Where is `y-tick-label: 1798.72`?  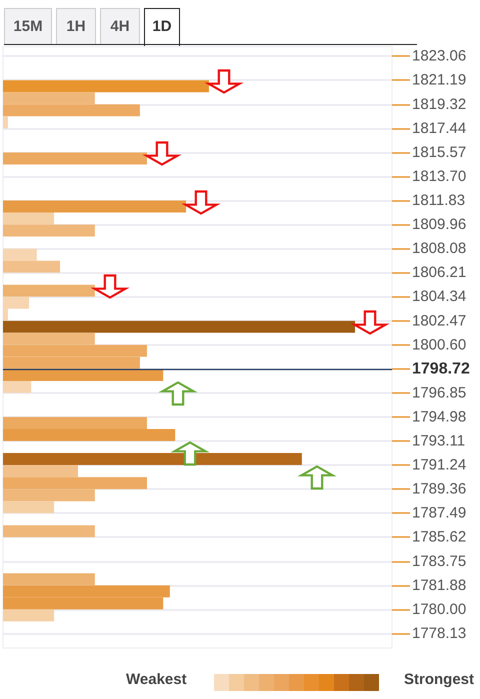
y-tick-label: 1798.72 is located at coordinates (441, 369).